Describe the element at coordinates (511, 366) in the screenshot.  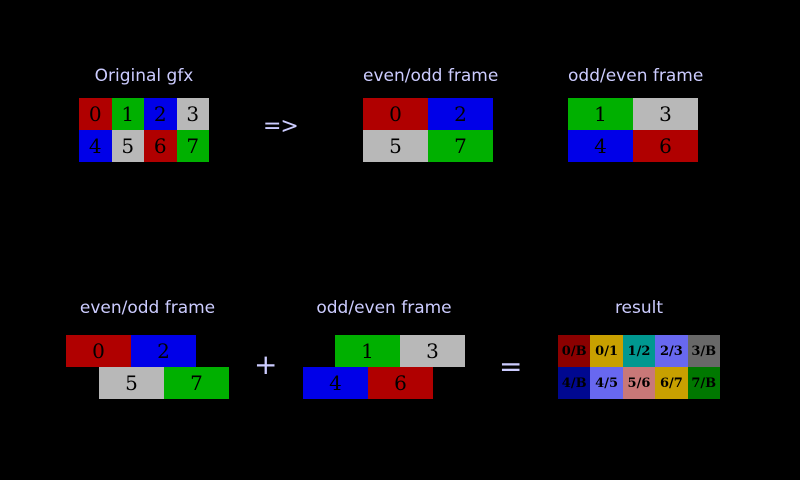
I see `equals-operator: =` at that location.